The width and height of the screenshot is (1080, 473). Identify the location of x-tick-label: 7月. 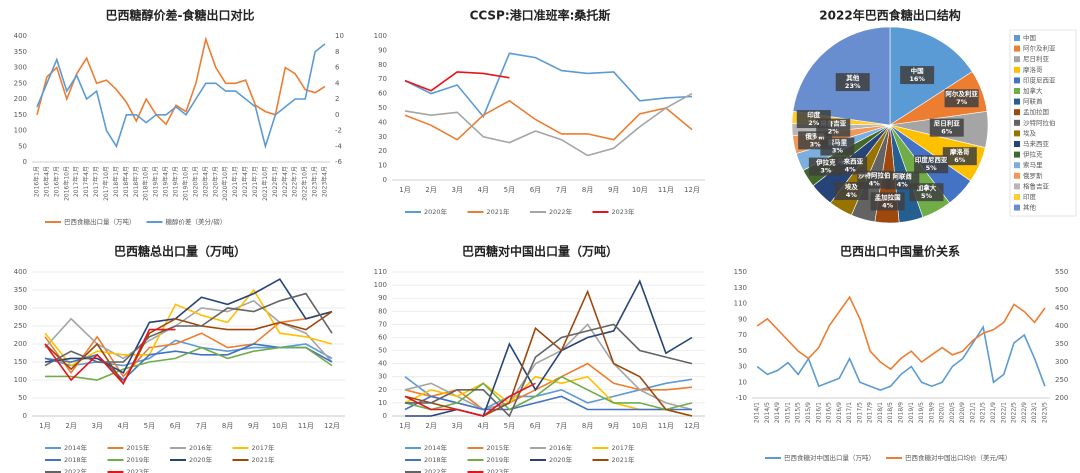
(201, 426).